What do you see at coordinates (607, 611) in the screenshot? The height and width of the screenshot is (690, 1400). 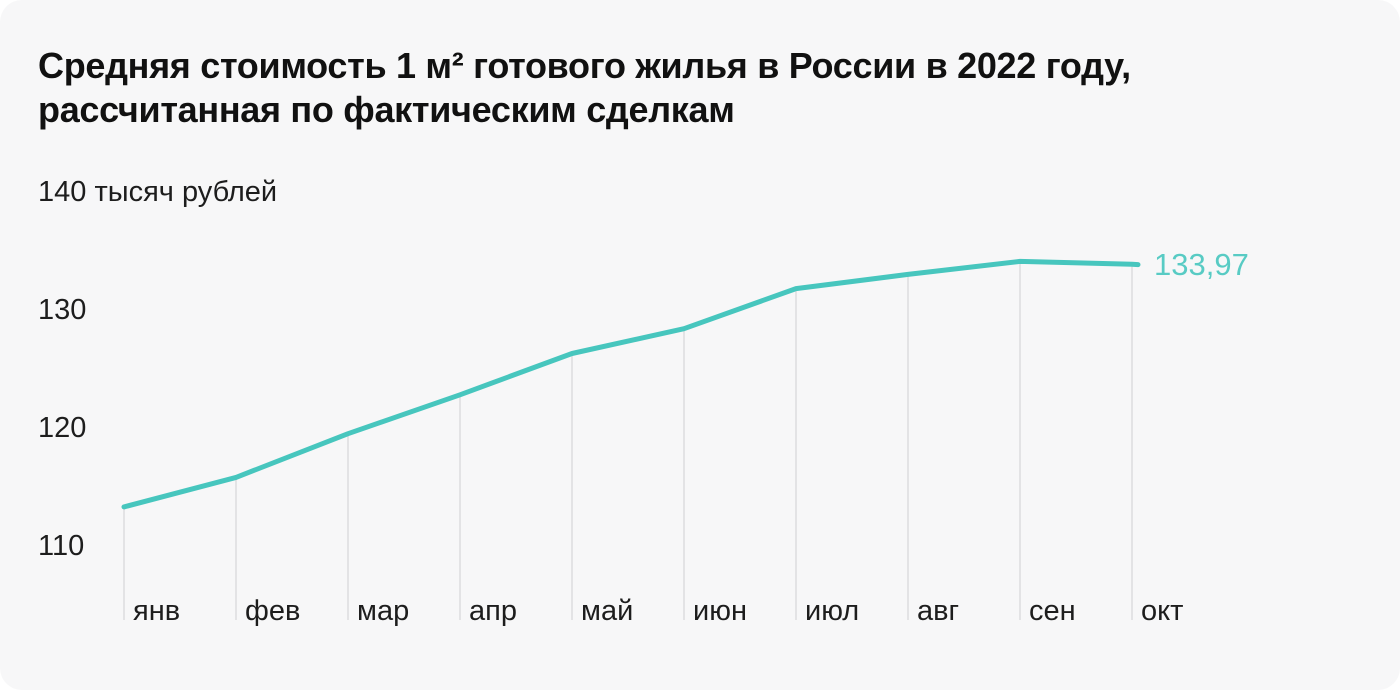 I see `x-tick-label: май` at bounding box center [607, 611].